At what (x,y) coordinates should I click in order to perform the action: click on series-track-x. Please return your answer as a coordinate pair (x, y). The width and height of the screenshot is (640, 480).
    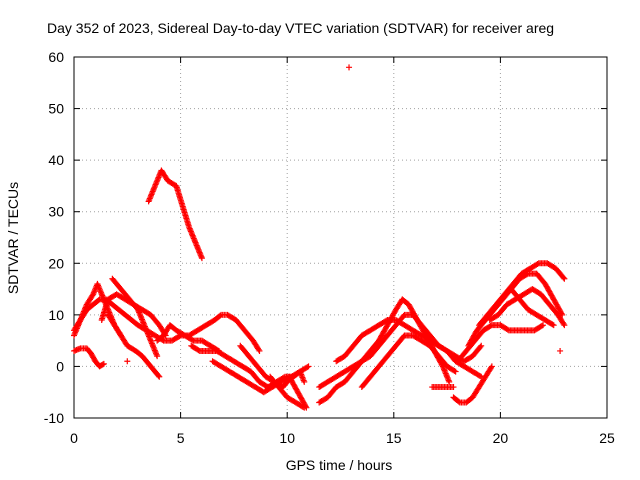
    Looking at the image, I should click on (532, 307).